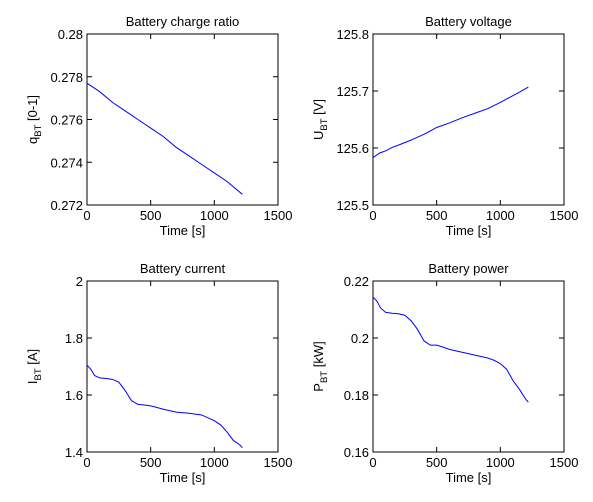  I want to click on y-tick-label: 125.5, so click(352, 205).